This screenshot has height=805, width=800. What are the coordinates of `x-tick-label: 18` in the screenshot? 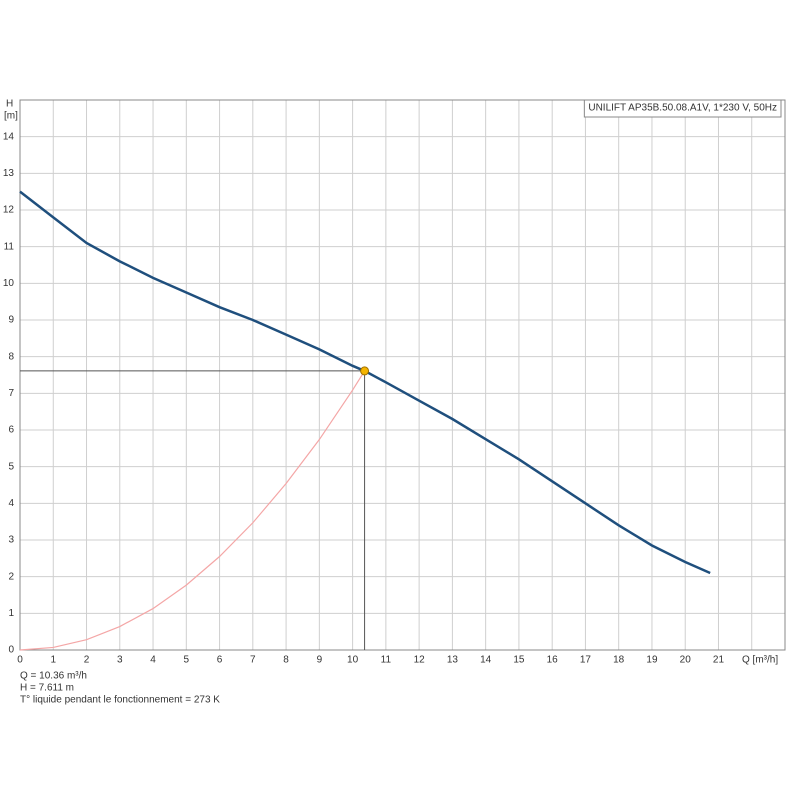 It's located at (619, 660).